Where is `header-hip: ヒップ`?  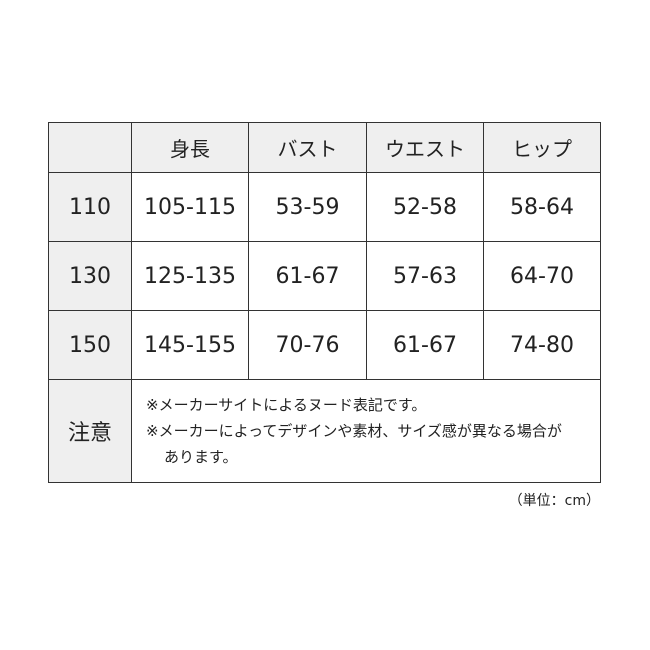
header-hip: ヒップ is located at coordinates (542, 147).